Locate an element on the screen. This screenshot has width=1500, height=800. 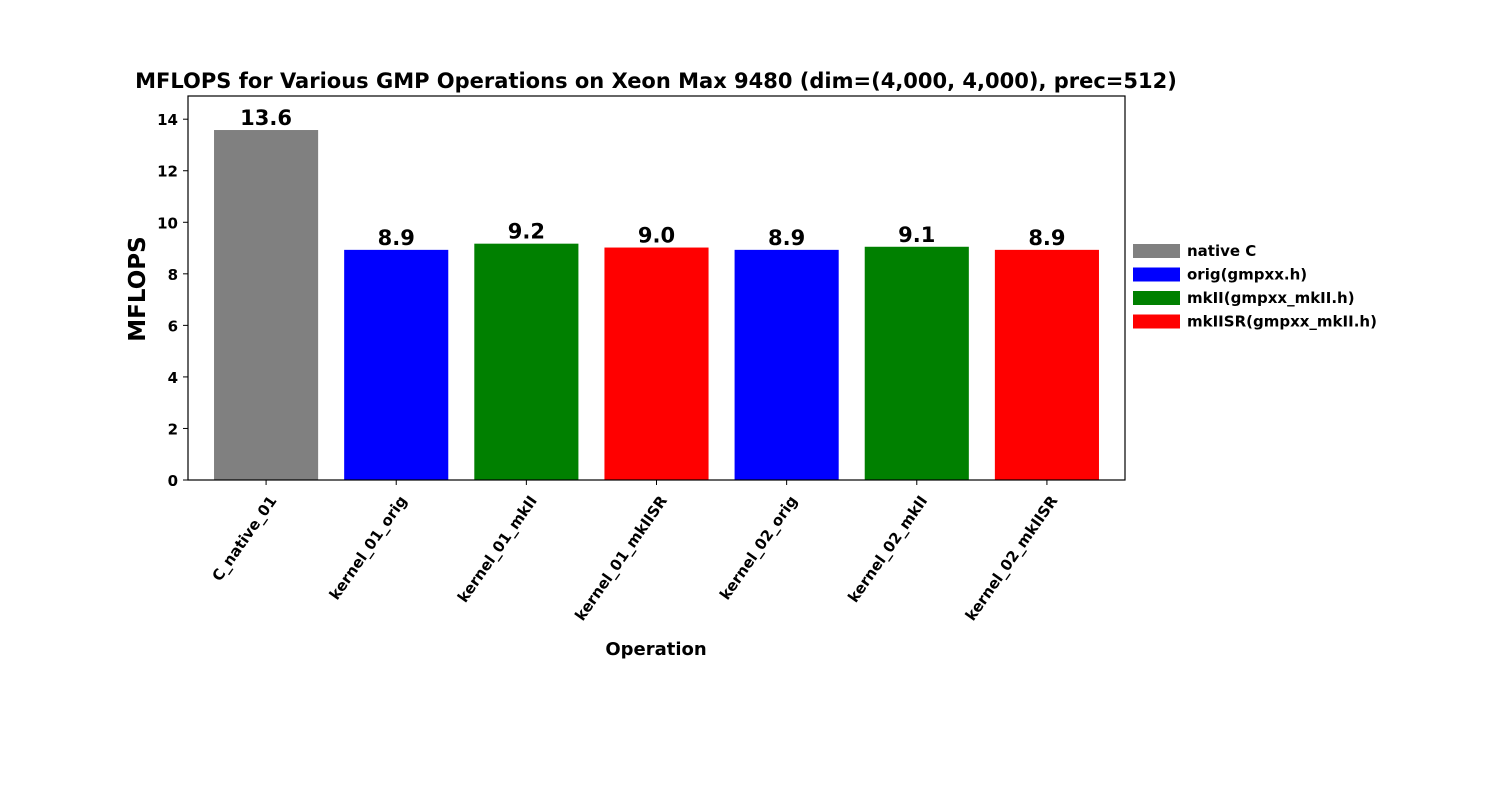
y-tick-label-10: 10 is located at coordinates (167, 223).